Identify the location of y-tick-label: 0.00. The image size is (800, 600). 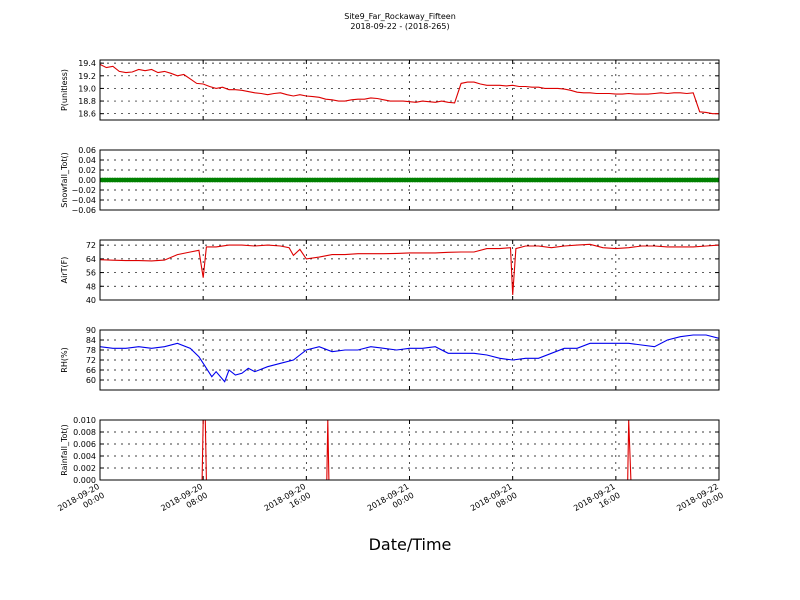
(87, 180).